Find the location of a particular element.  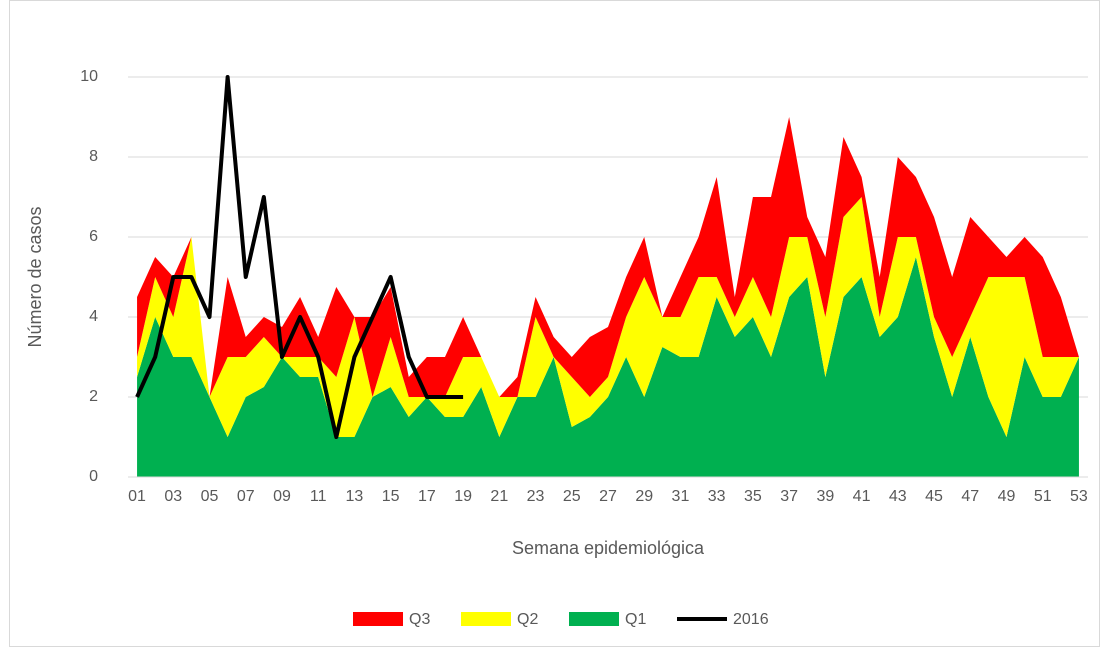

y-tick-label: 10 is located at coordinates (89, 76).